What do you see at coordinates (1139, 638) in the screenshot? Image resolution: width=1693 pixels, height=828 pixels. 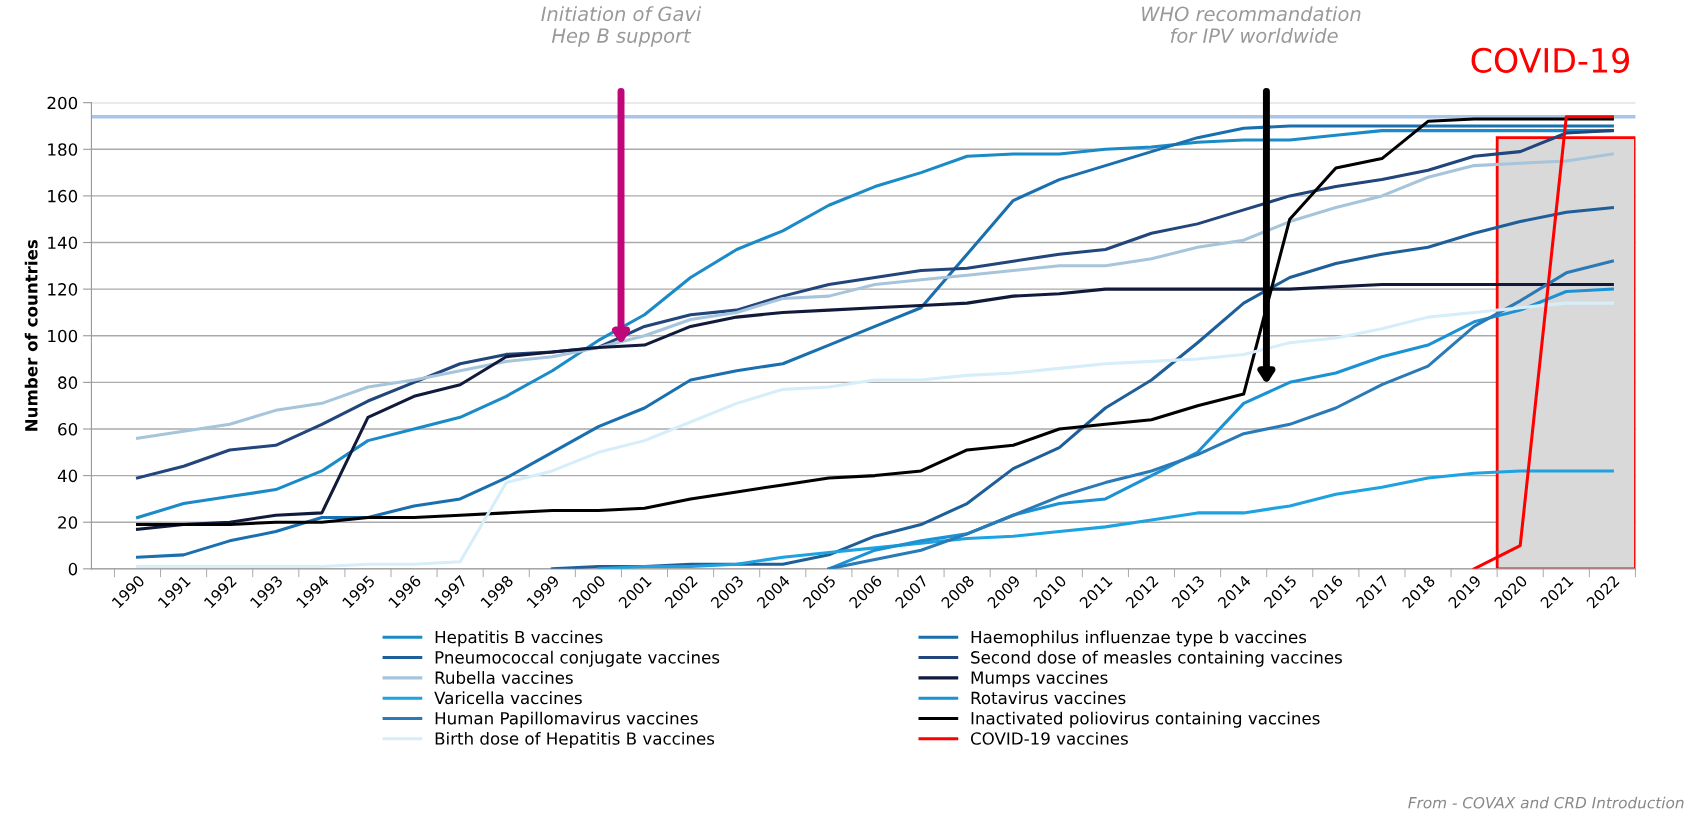 I see `legend-label: Haemophilus influenzae type b vaccines` at bounding box center [1139, 638].